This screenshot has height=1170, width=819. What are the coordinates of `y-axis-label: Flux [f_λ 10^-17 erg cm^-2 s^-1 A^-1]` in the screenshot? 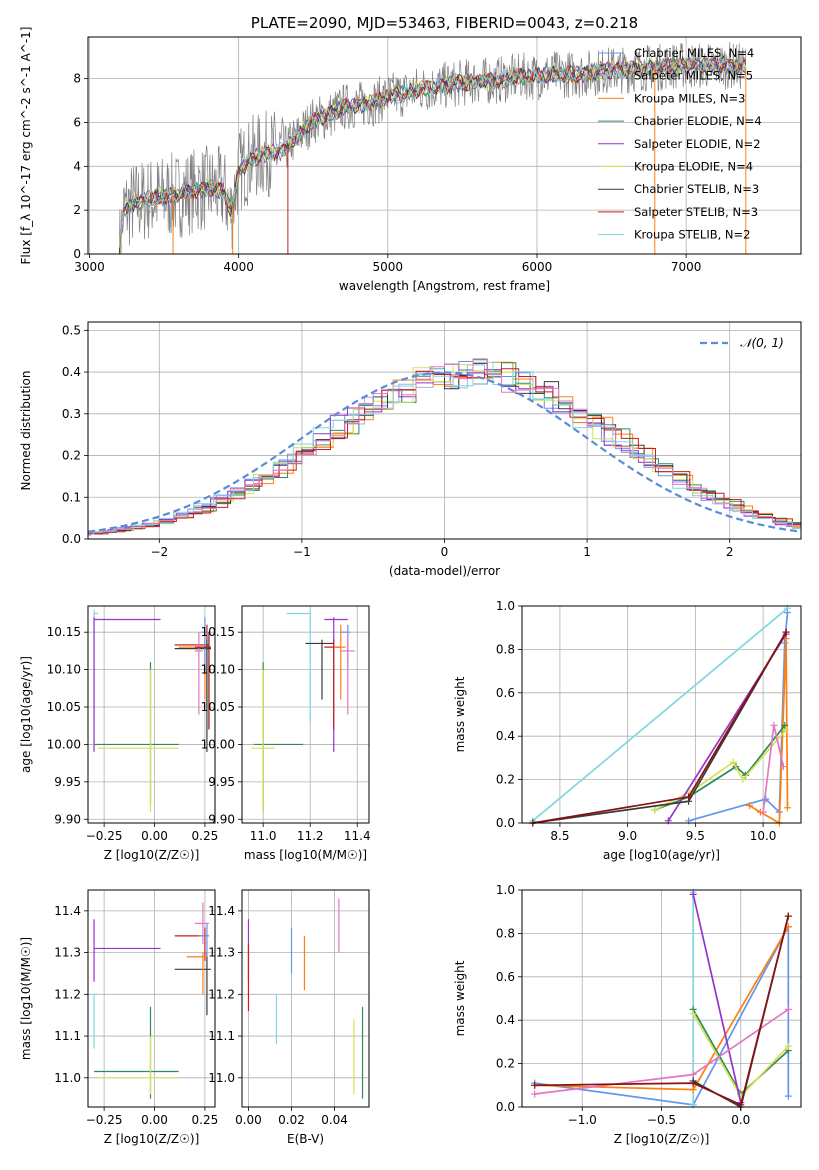 It's located at (26, 146).